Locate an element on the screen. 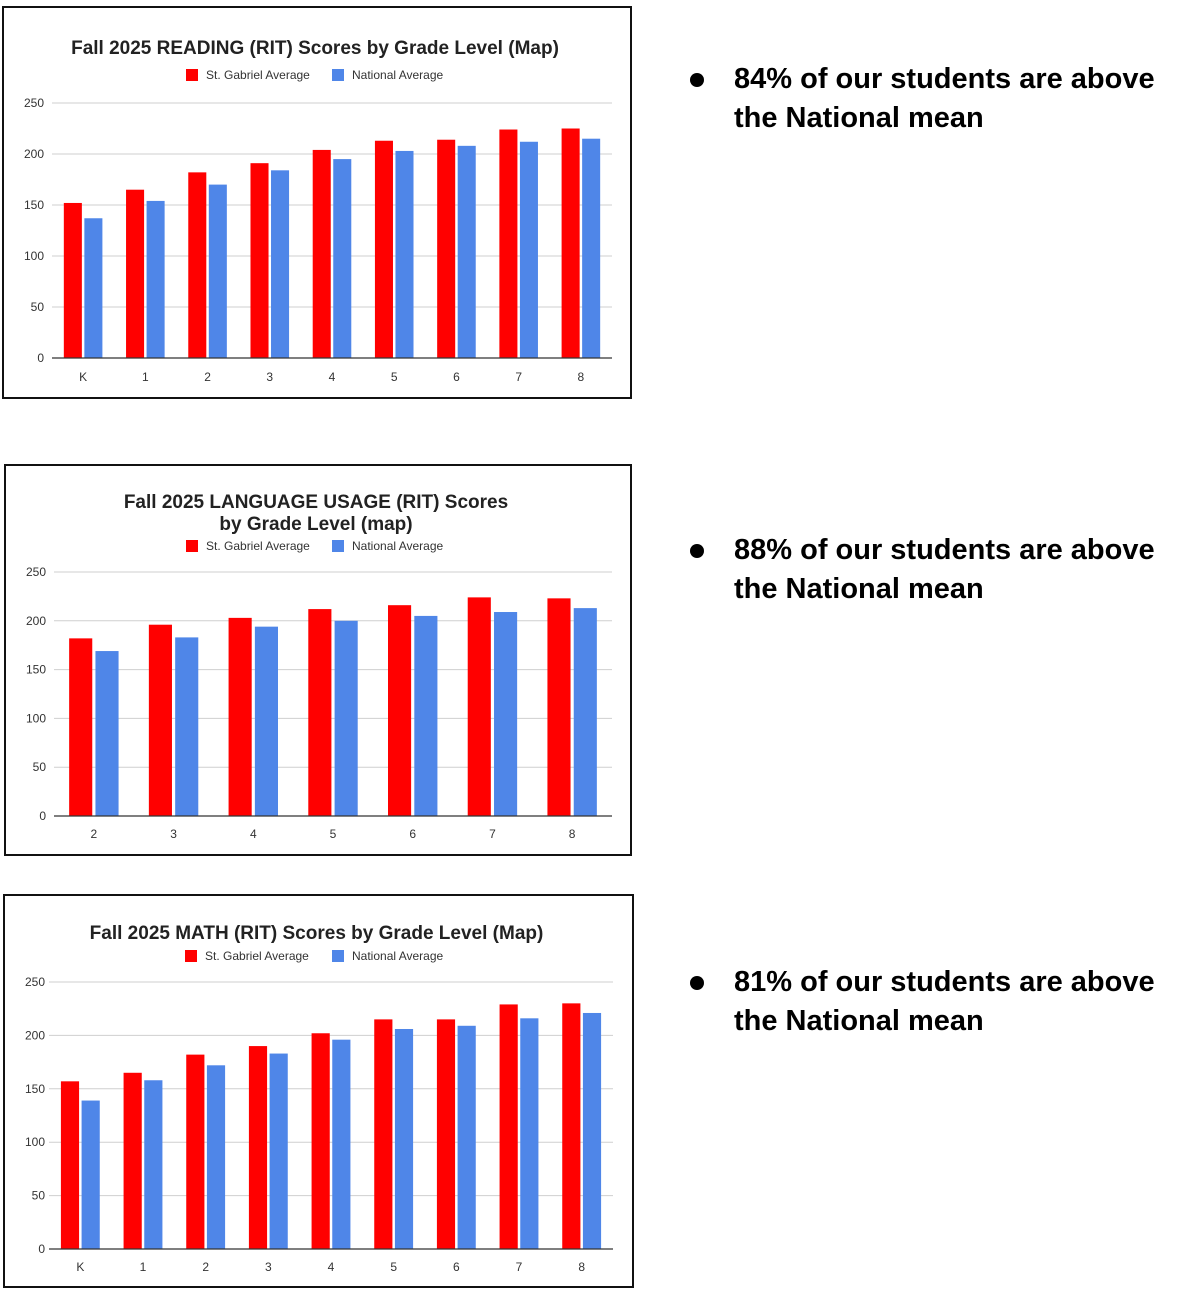 The width and height of the screenshot is (1200, 1293). x-tick-label: K is located at coordinates (80, 1267).